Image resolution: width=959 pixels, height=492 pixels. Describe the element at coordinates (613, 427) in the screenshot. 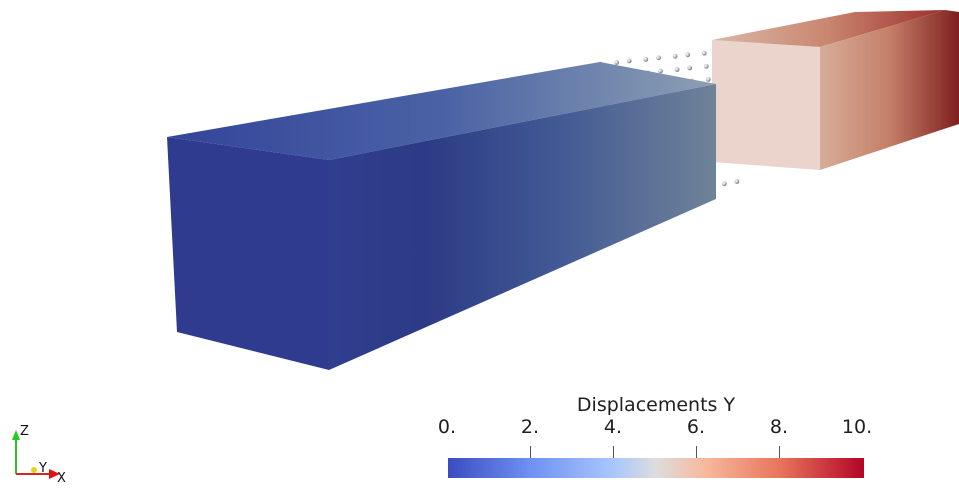

I see `colorbar-tick-label: 4.` at that location.